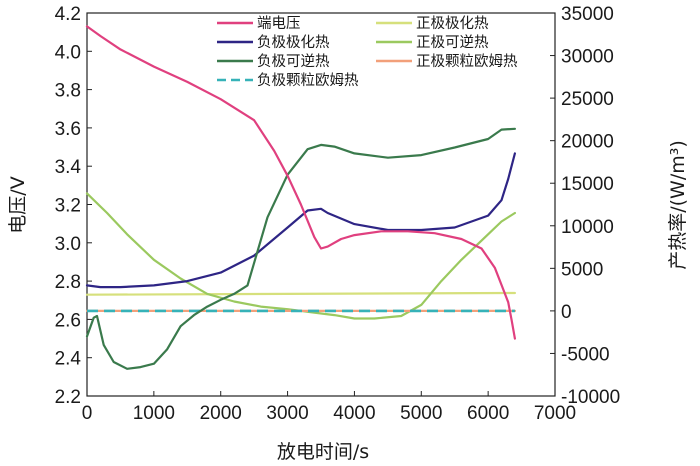 Image resolution: width=700 pixels, height=466 pixels. Describe the element at coordinates (354, 413) in the screenshot. I see `x-tick-label: 4000` at that location.